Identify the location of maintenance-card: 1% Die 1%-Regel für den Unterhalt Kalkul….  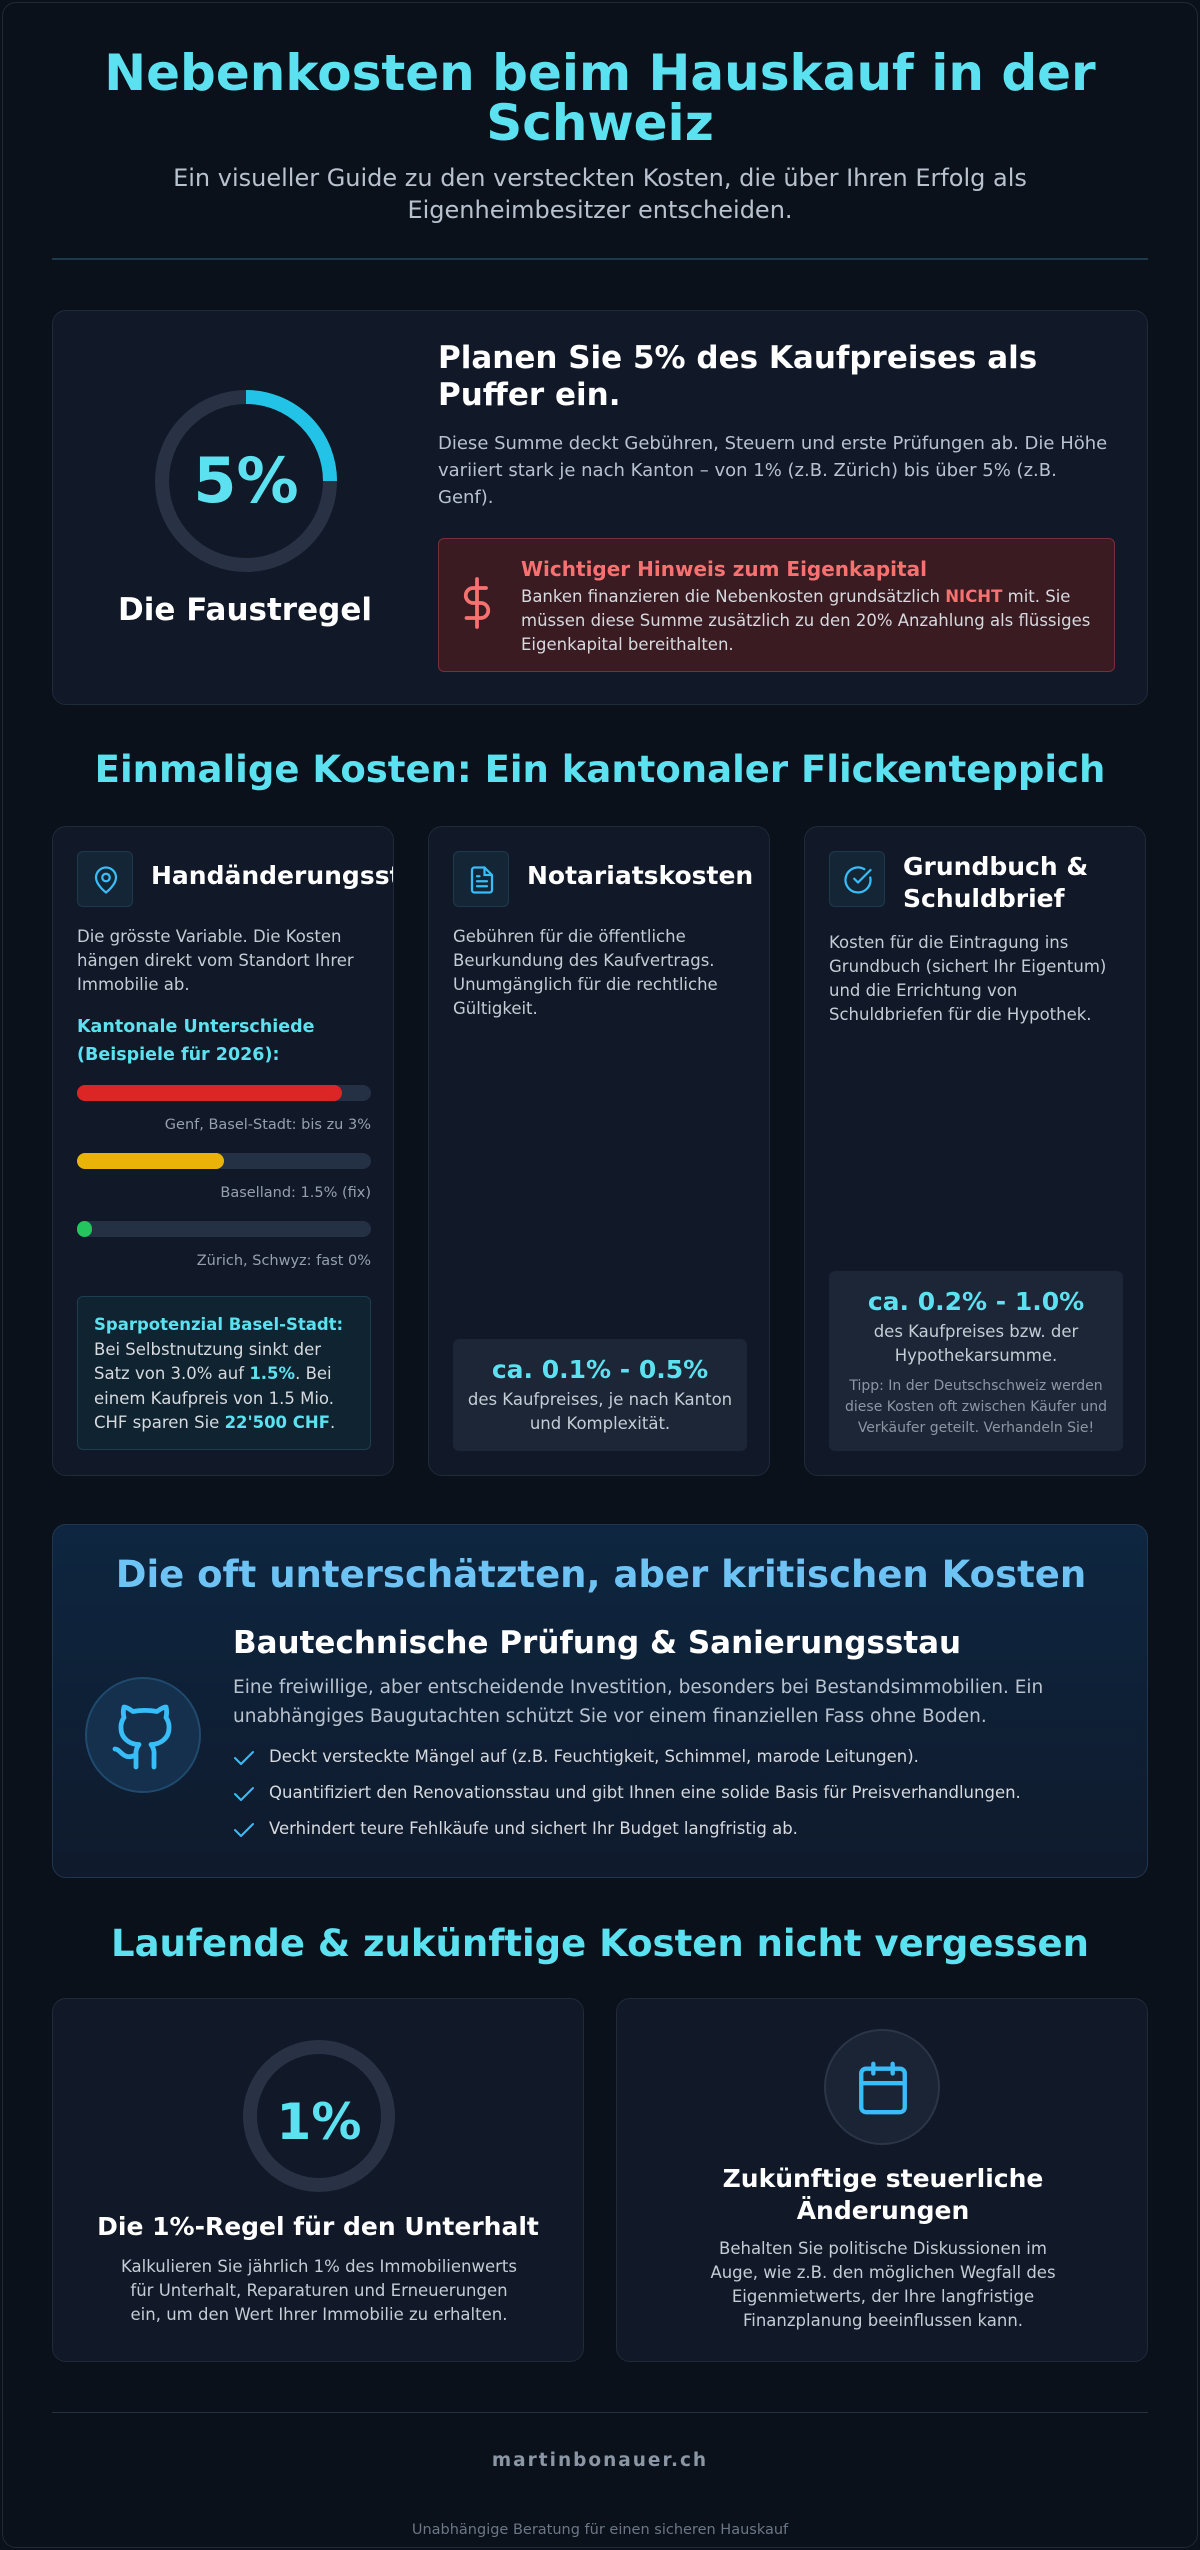
(318, 2180).